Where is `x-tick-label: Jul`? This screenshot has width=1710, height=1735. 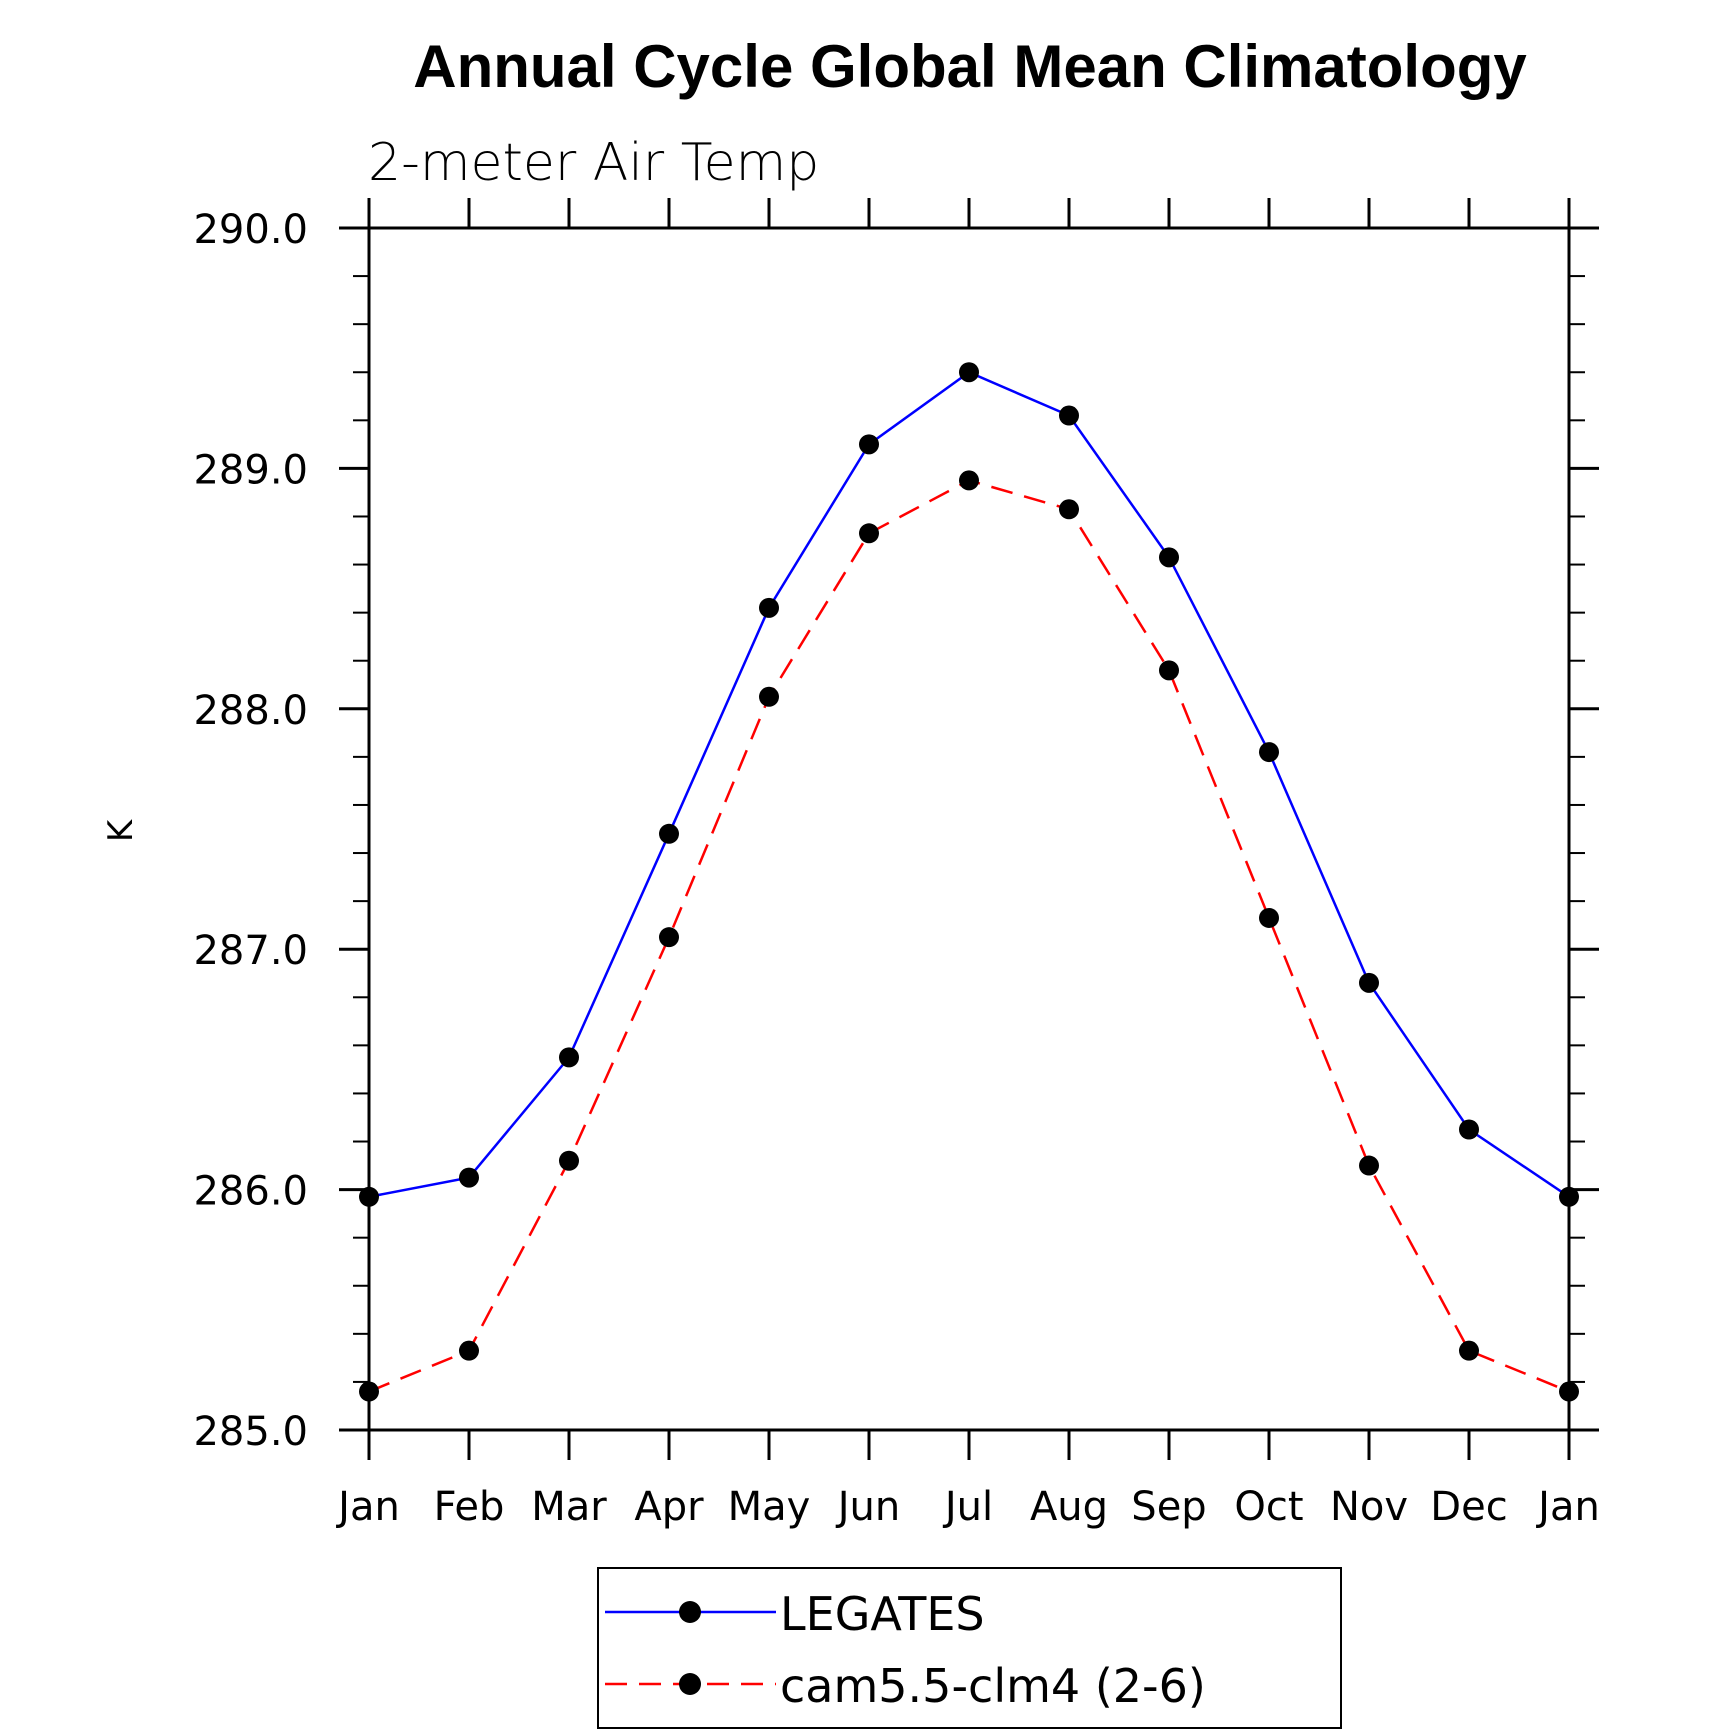 x-tick-label: Jul is located at coordinates (967, 1507).